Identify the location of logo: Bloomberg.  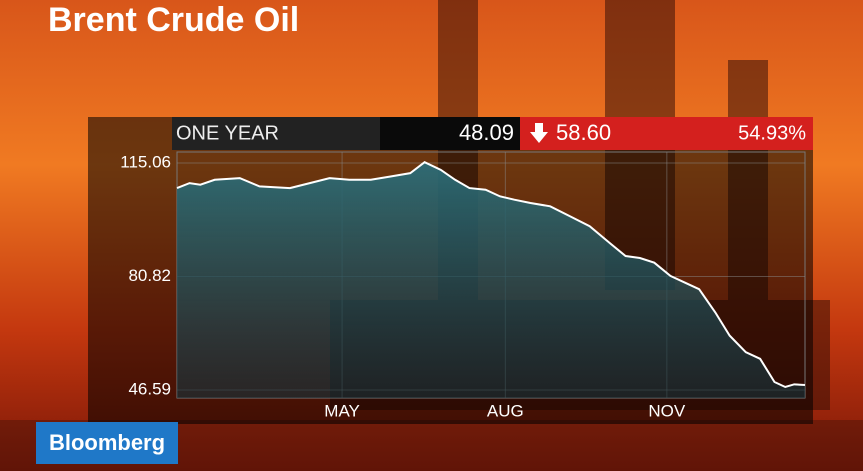
(107, 442).